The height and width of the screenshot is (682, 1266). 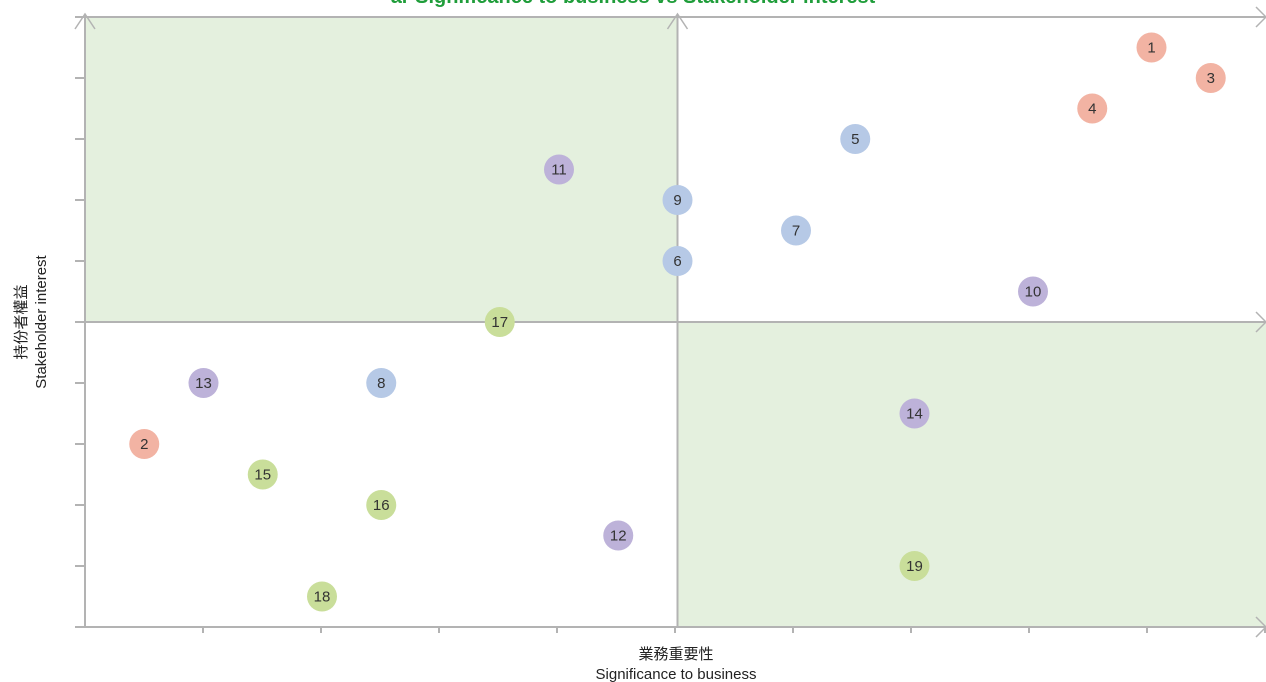 I want to click on point-label: 13, so click(x=203, y=383).